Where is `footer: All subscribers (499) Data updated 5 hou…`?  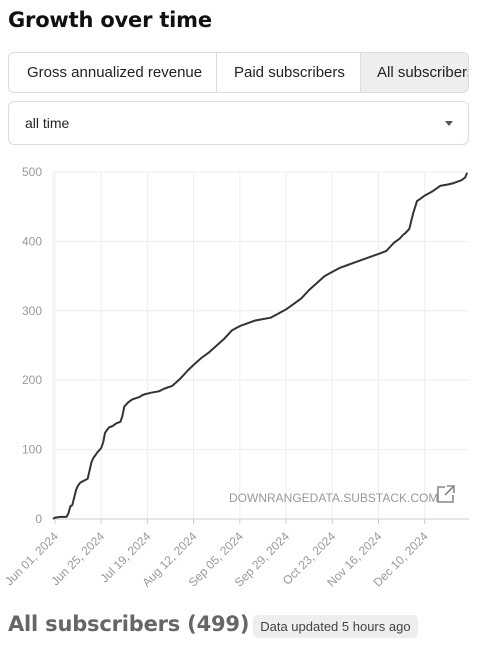
footer: All subscribers (499) Data updated 5 hou… is located at coordinates (213, 625).